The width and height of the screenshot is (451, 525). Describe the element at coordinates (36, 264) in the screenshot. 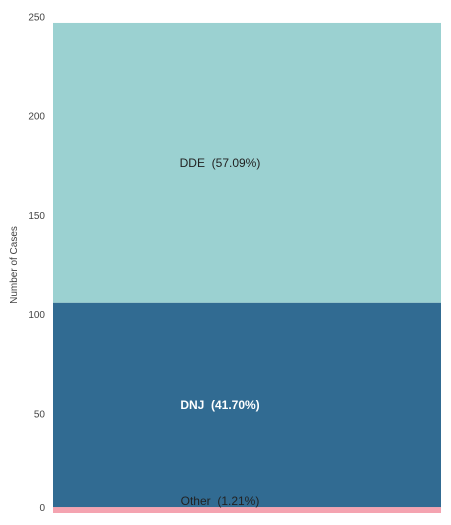

I see `y-axis: 0 50 100 150 200 250` at that location.